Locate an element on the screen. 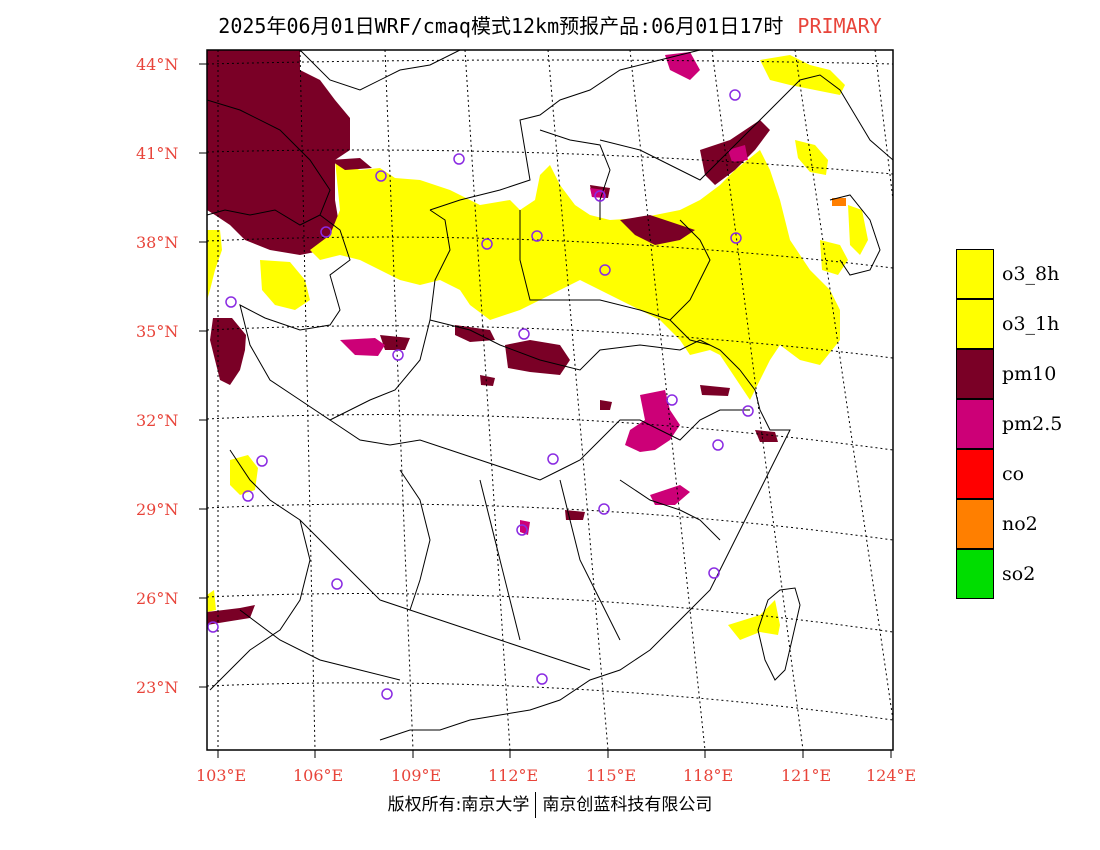  title-primary-tag: PRIMARY is located at coordinates (839, 26).